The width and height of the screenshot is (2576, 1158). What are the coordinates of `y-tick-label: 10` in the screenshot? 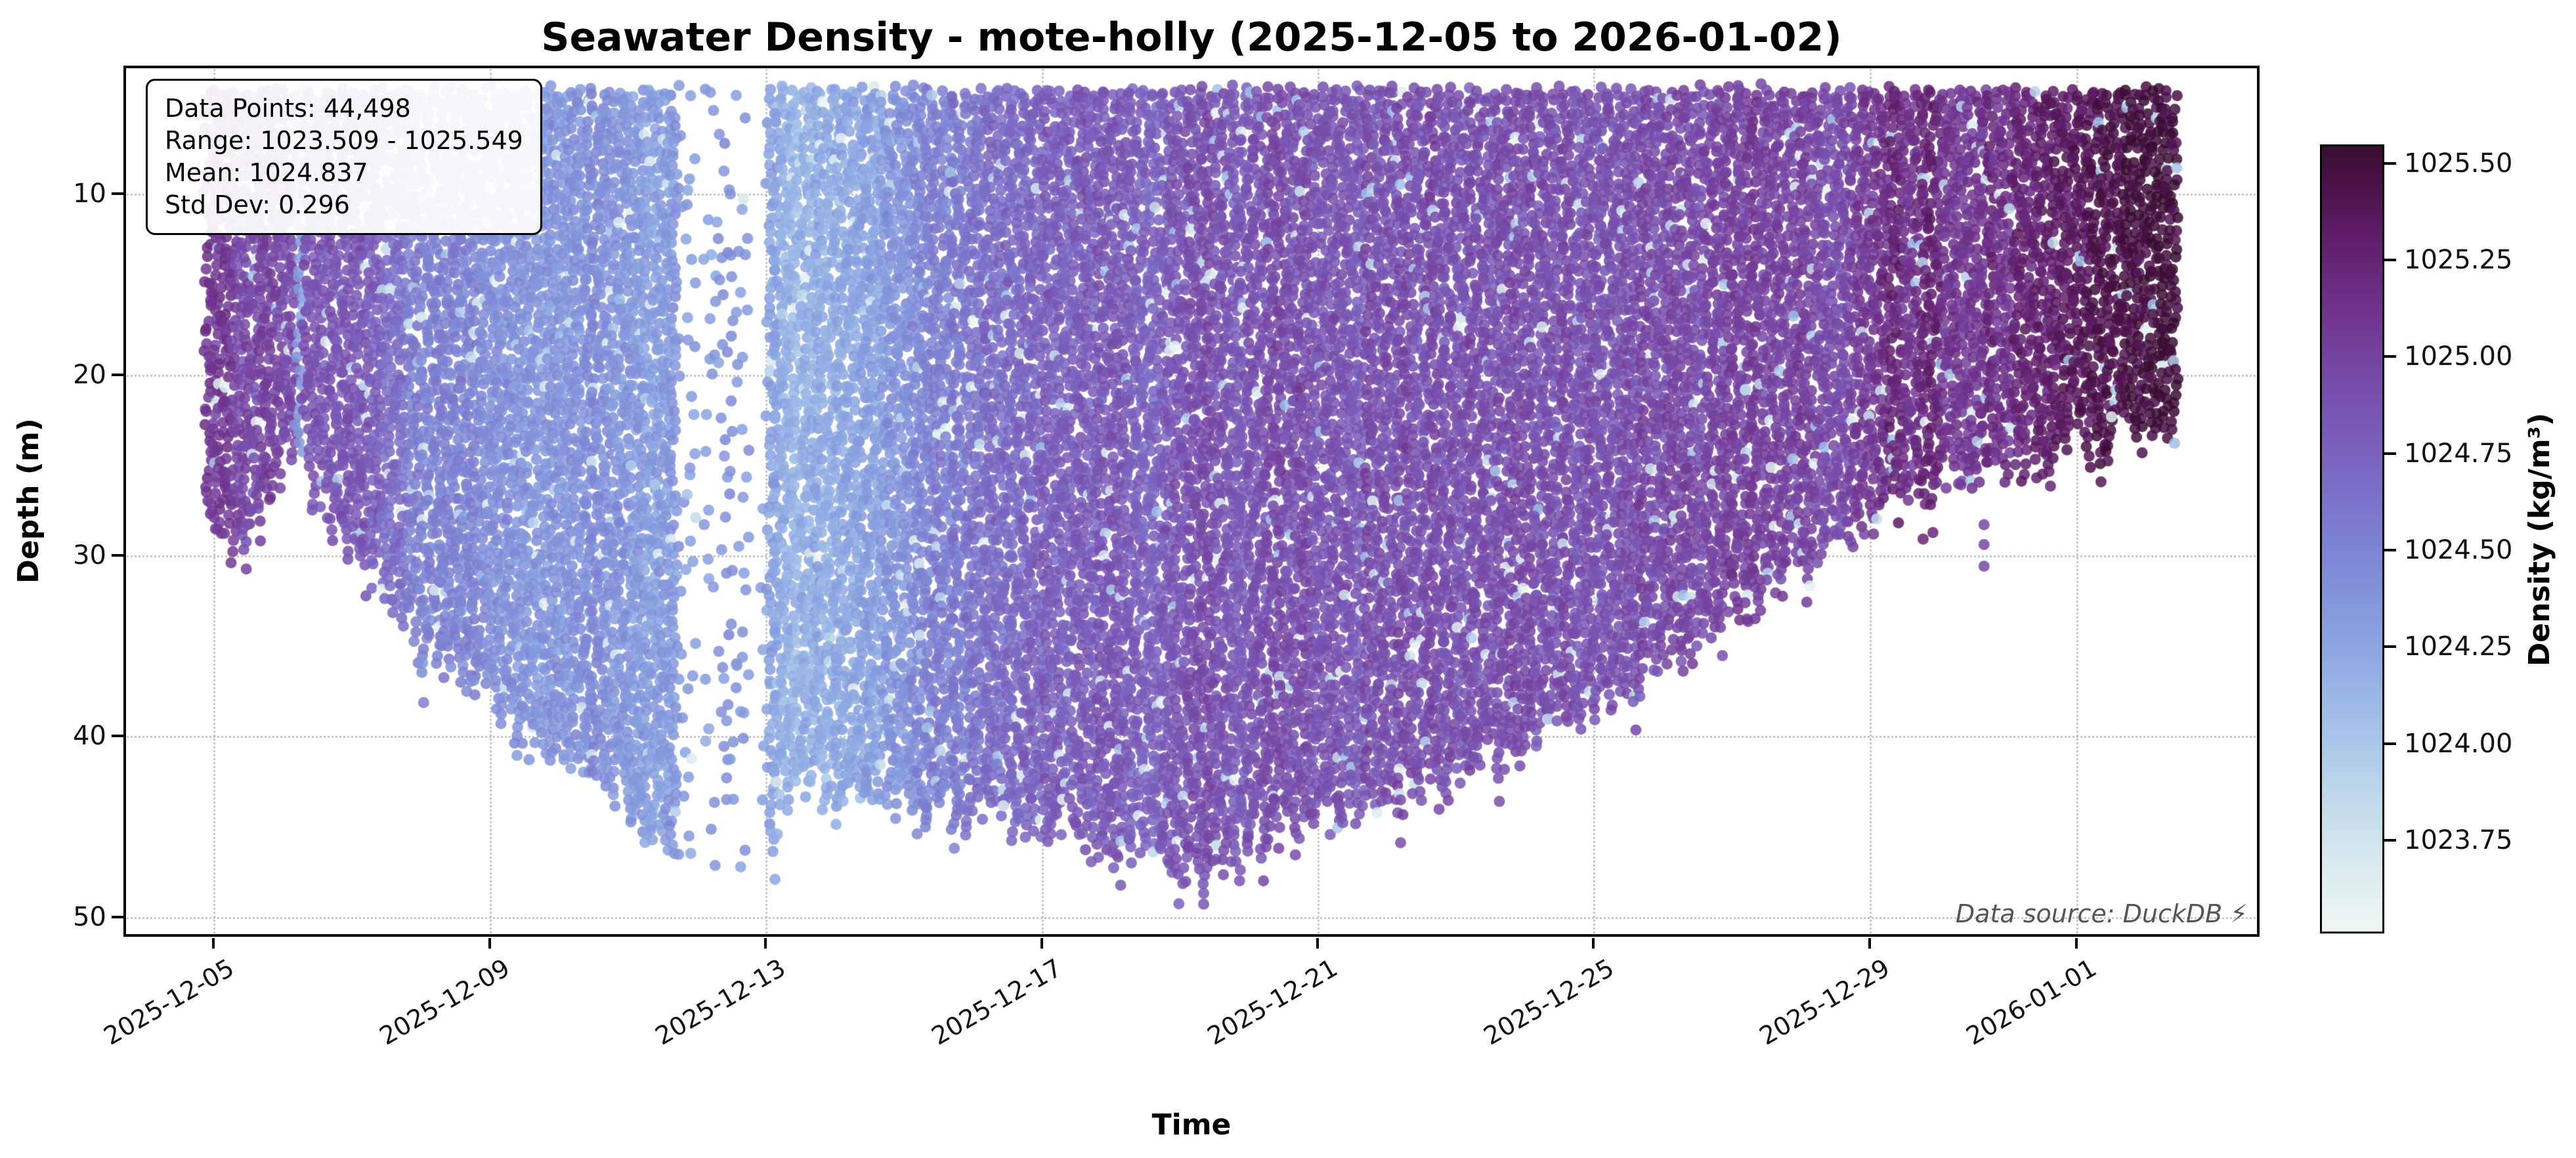 It's located at (89, 194).